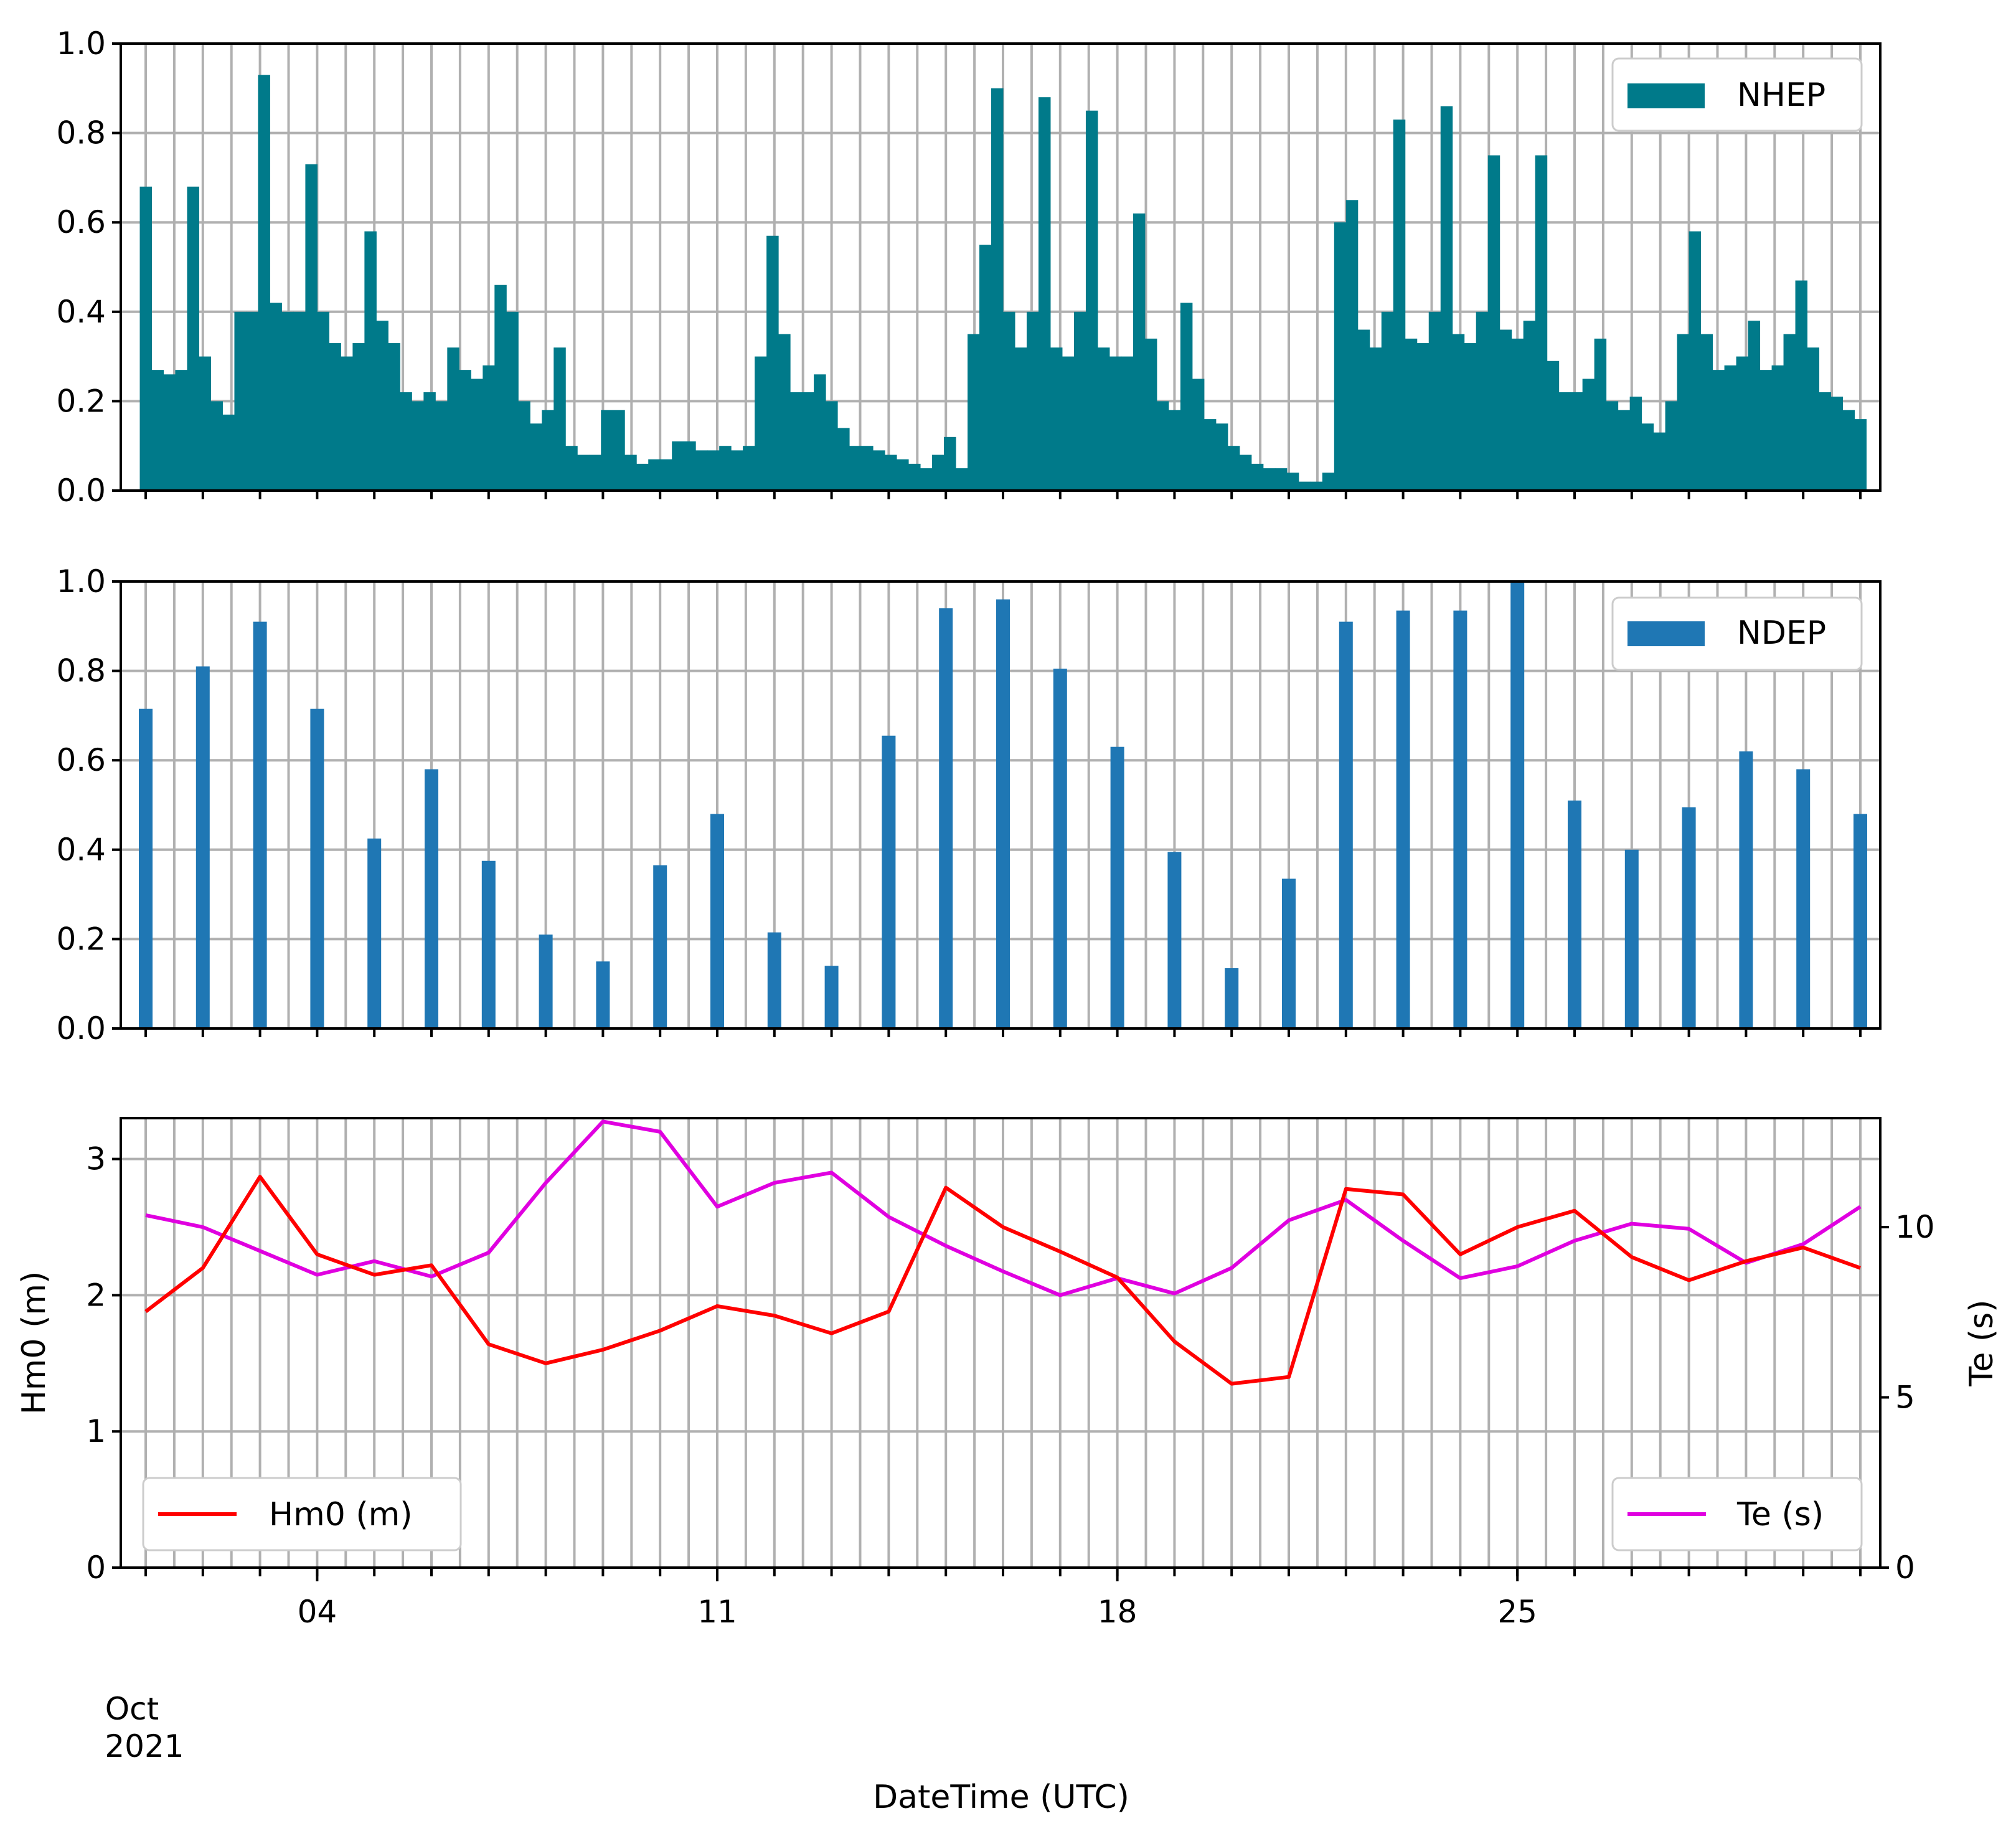 The width and height of the screenshot is (2016, 1826). I want to click on te-axis-label: Te (s), so click(1981, 1342).